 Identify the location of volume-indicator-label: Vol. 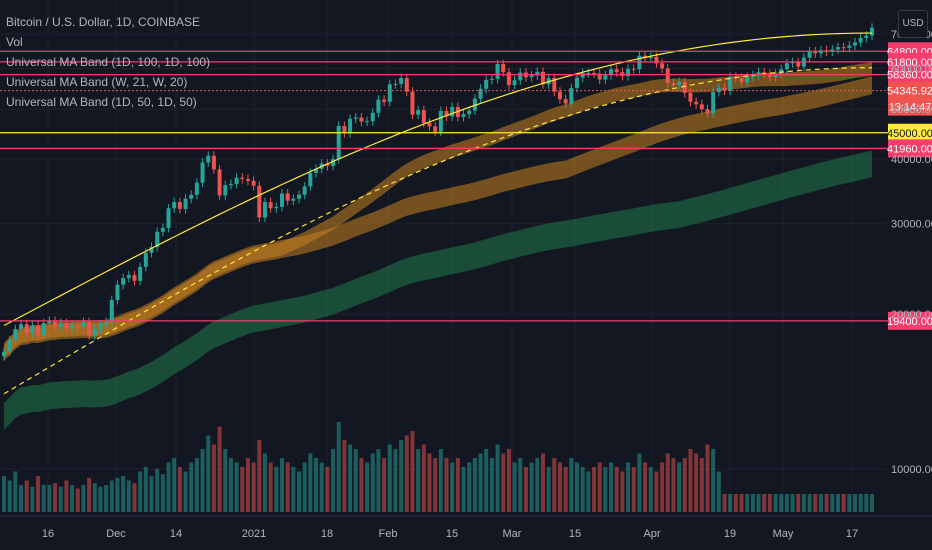
(14, 42).